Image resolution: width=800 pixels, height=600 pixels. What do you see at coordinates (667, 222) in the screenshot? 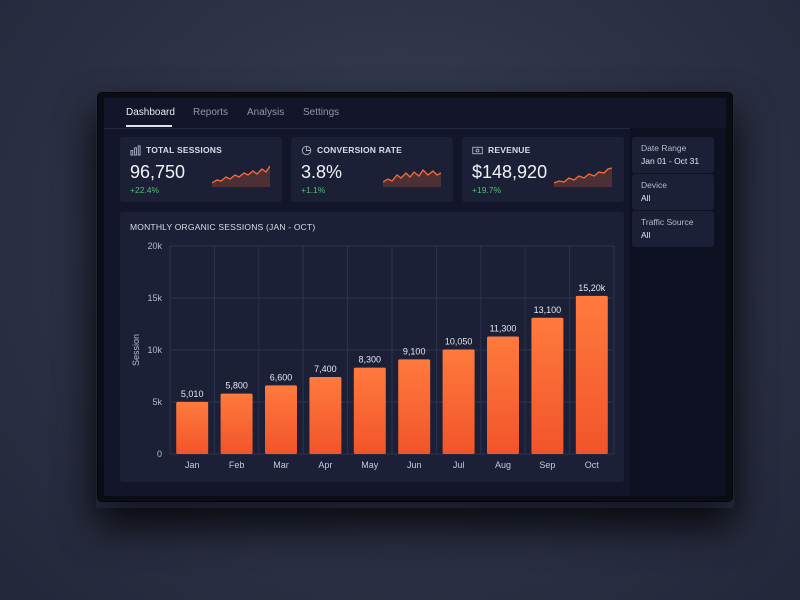
I see `filter-label: Traffic Source` at bounding box center [667, 222].